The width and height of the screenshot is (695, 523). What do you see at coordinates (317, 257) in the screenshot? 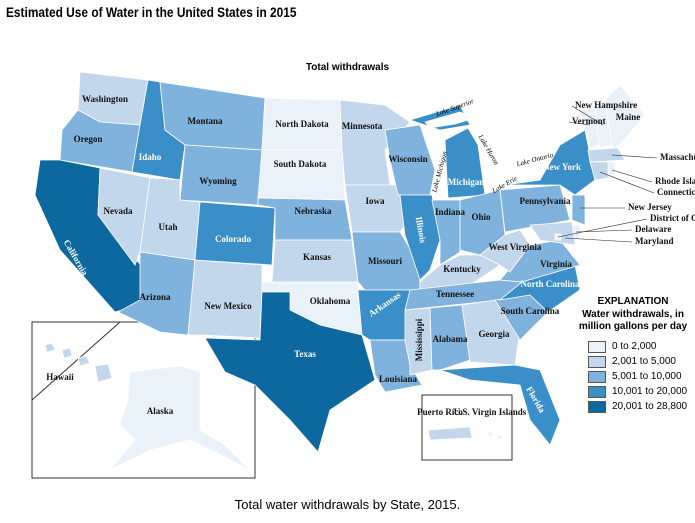
I see `state-label: Kansas` at bounding box center [317, 257].